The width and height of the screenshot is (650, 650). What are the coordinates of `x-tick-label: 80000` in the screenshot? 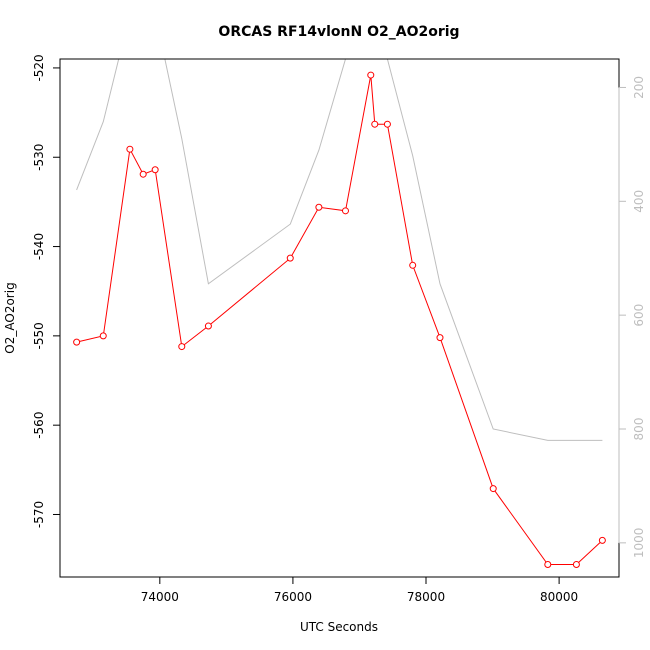 It's located at (559, 597).